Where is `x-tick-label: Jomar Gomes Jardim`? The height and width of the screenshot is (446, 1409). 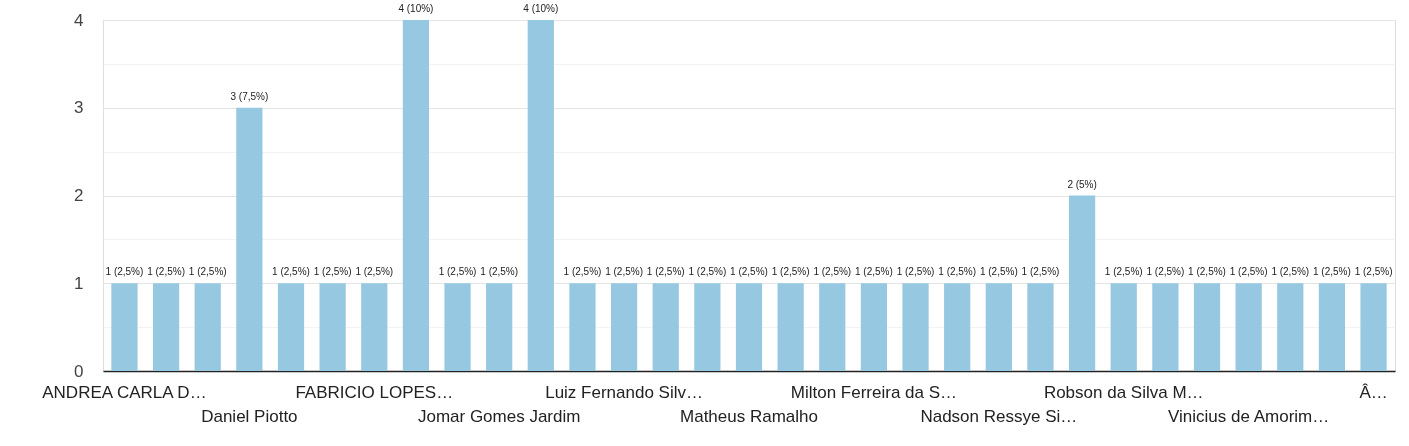
x-tick-label: Jomar Gomes Jardim is located at coordinates (499, 416).